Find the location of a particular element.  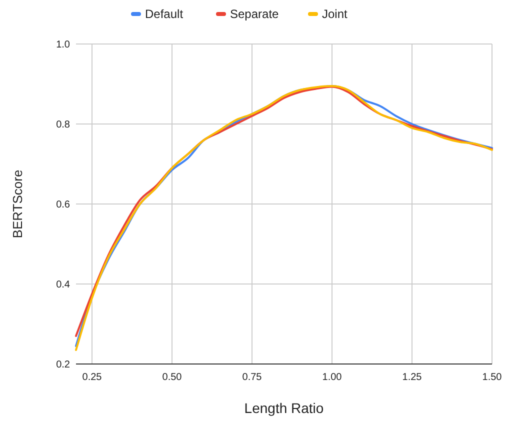

x-axis-title: Length Ratio is located at coordinates (284, 408).